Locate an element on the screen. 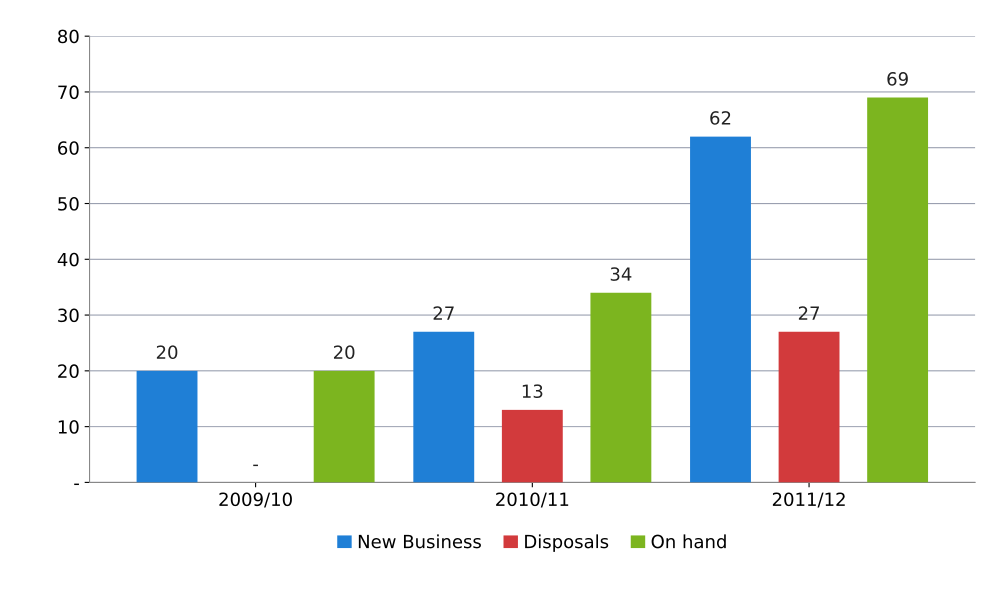 This screenshot has height=603, width=995. x-tick-label: 2009/10 is located at coordinates (255, 500).